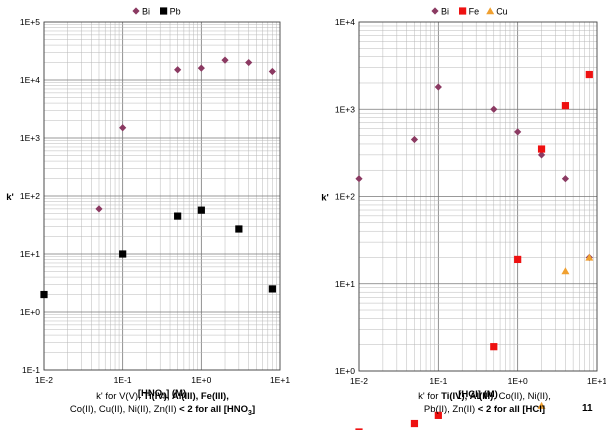  I want to click on left-y-tick-label: 1E+2, so click(30, 196).